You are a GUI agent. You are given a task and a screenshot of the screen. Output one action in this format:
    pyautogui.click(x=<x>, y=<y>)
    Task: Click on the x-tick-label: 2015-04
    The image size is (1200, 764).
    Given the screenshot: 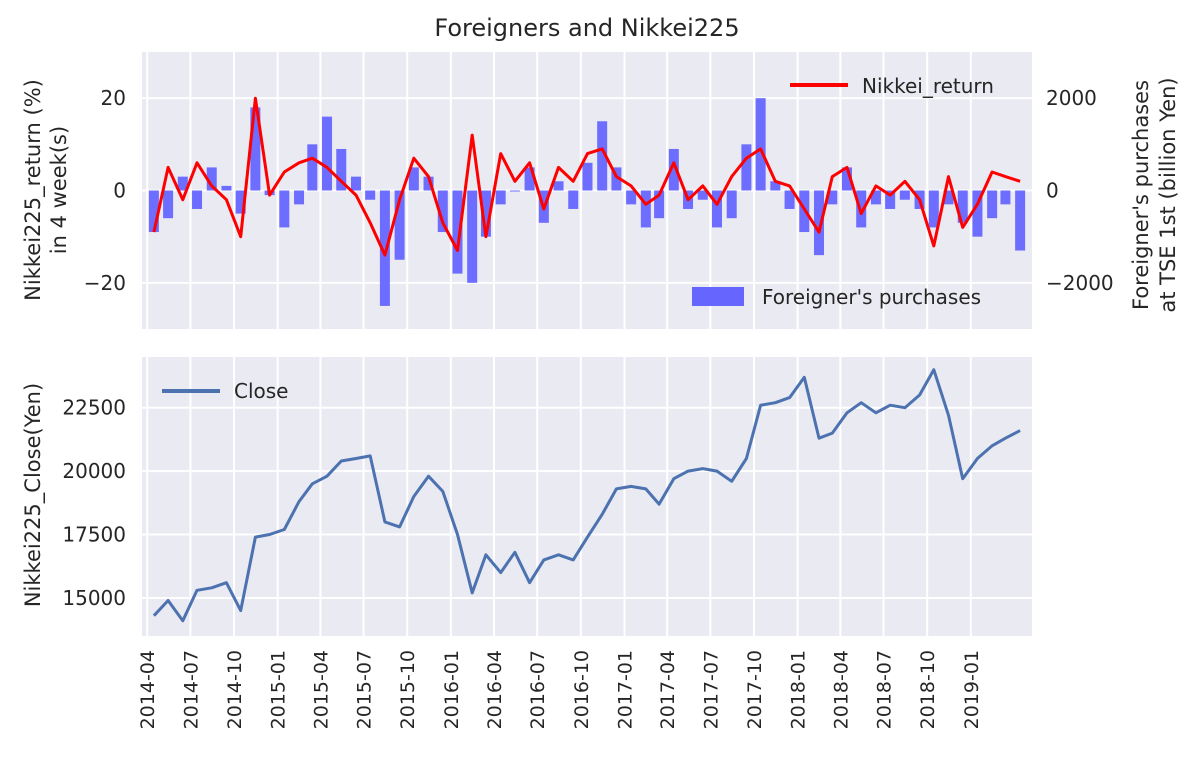 What is the action you would take?
    pyautogui.click(x=321, y=689)
    